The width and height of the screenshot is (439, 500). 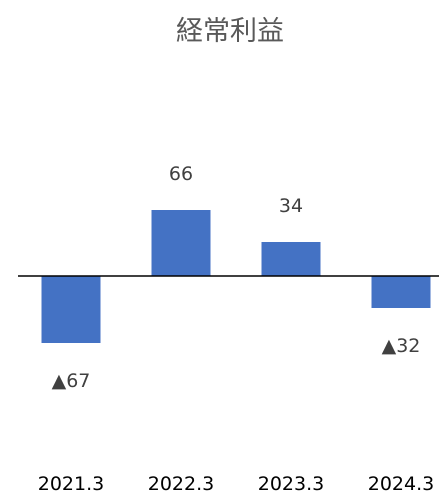 What do you see at coordinates (236, 484) in the screenshot?
I see `x-tick-labels-group: 2021.3 2022.3 2023.3 2024.3` at bounding box center [236, 484].